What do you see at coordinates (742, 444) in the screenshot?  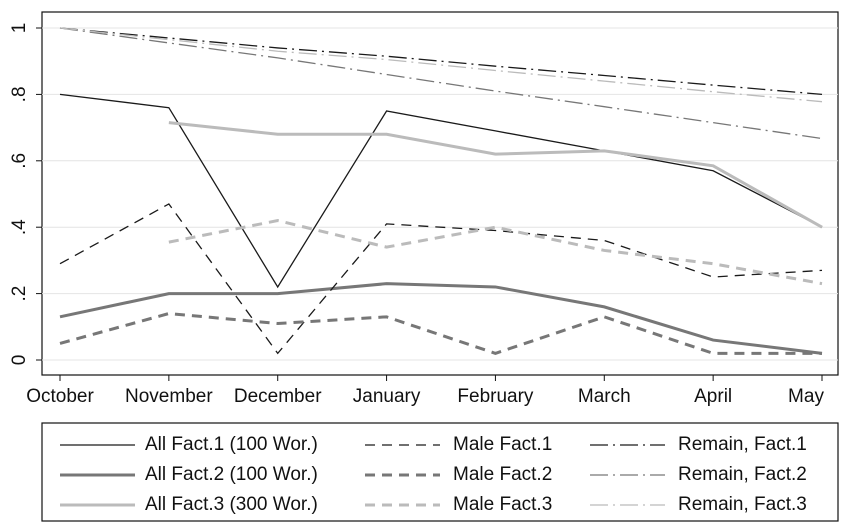 I see `legend-label: Remain, Fact.1` at bounding box center [742, 444].